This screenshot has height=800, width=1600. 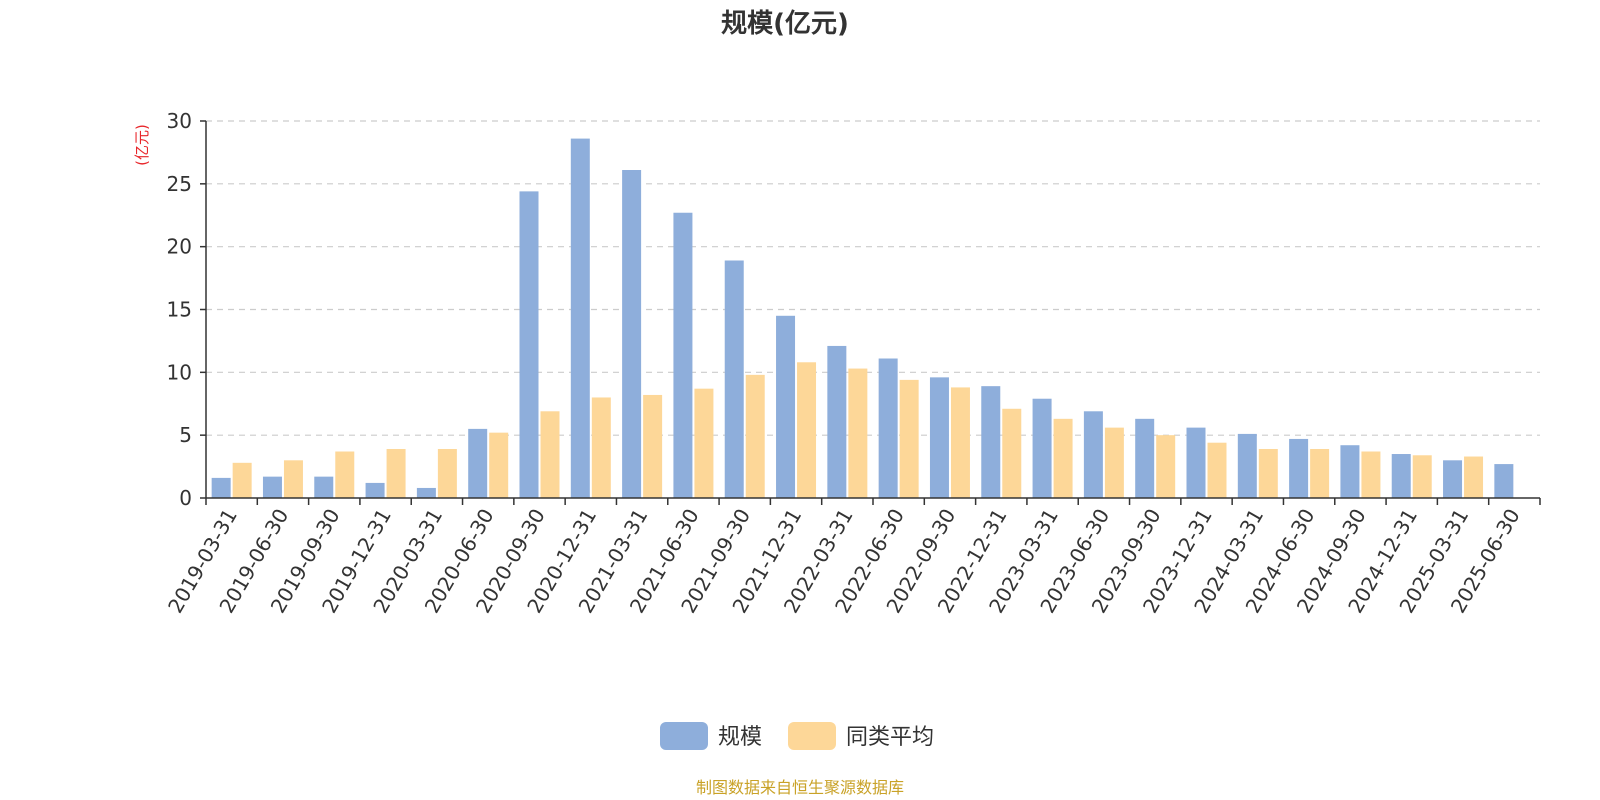 I want to click on chart-title: 规模(亿元), so click(x=785, y=24).